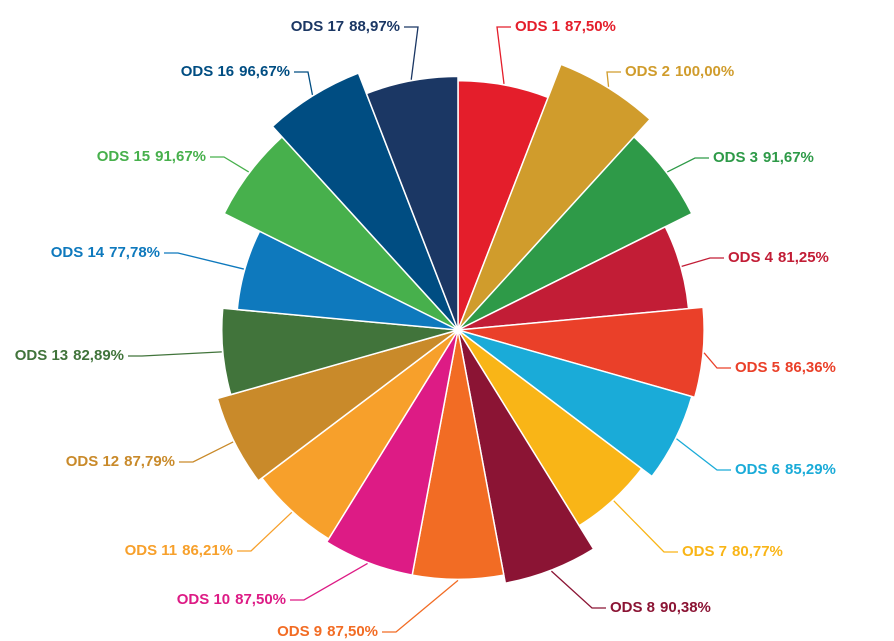  Describe the element at coordinates (632, 607) in the screenshot. I see `category-label: ODS 8` at that location.